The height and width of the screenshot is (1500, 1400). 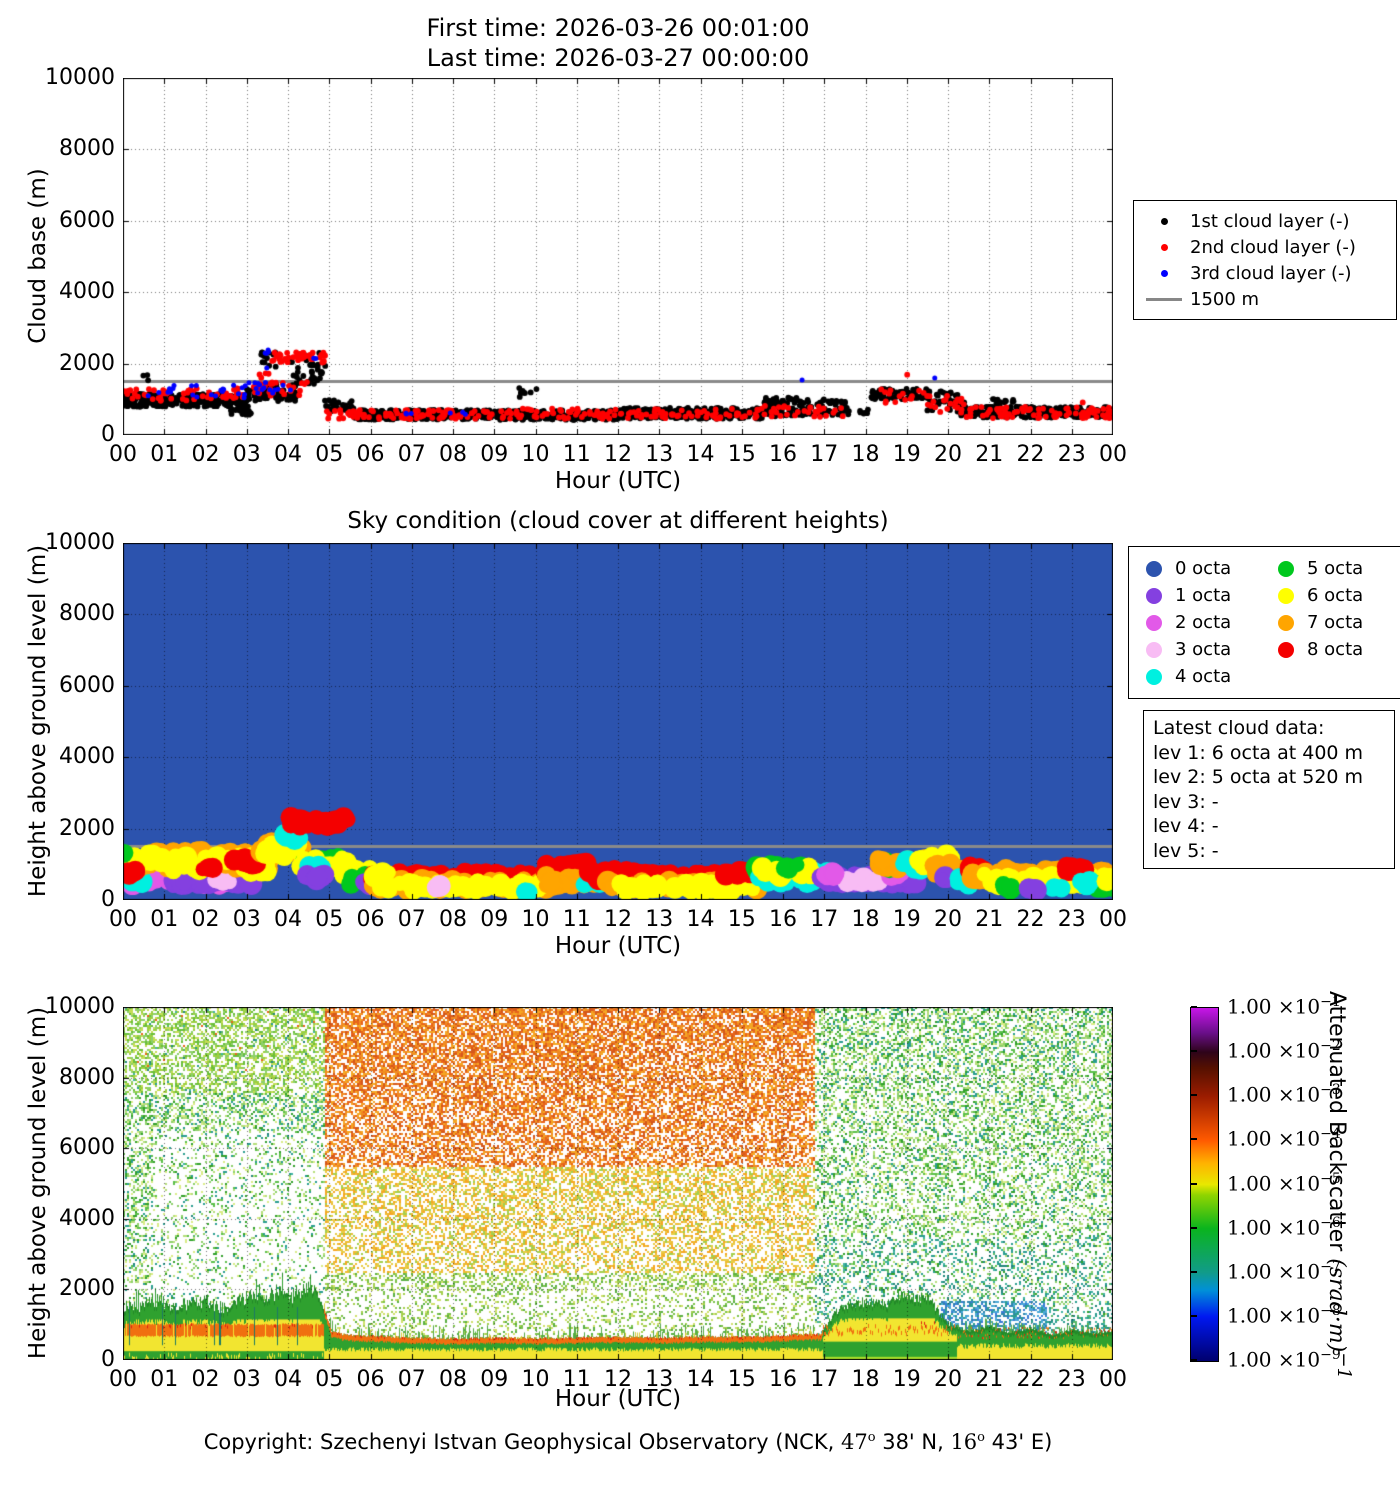 What do you see at coordinates (1239, 728) in the screenshot?
I see `latest-cloud-data-title: Latest cloud data:` at bounding box center [1239, 728].